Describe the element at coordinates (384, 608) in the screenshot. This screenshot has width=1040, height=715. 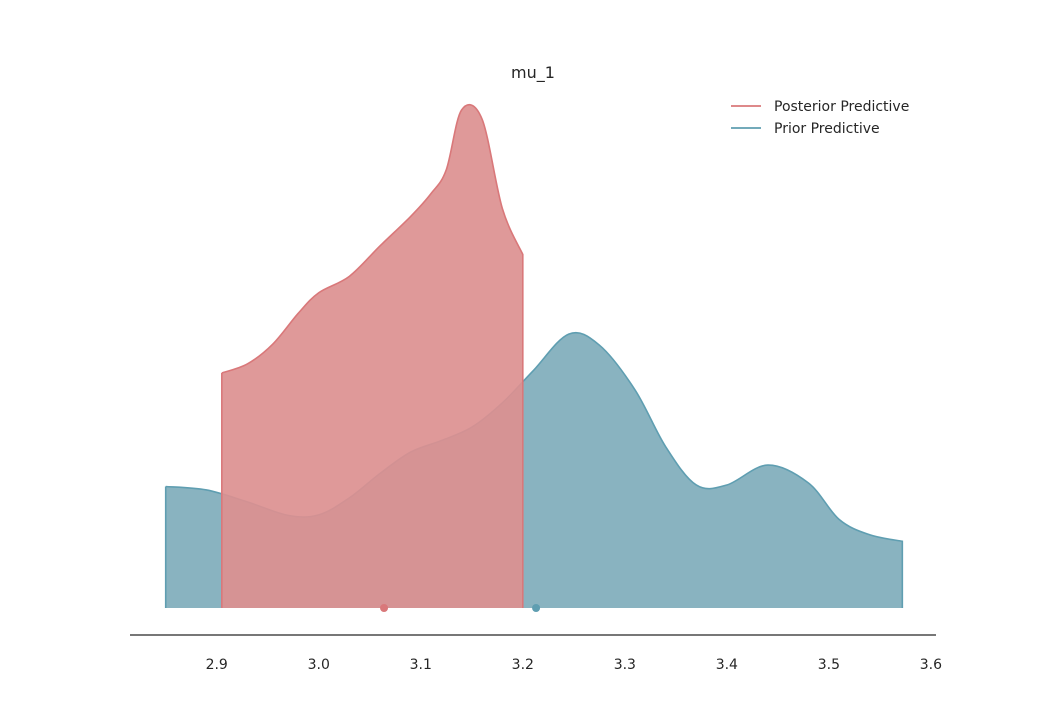
I see `posterior-predictive-mean-marker` at that location.